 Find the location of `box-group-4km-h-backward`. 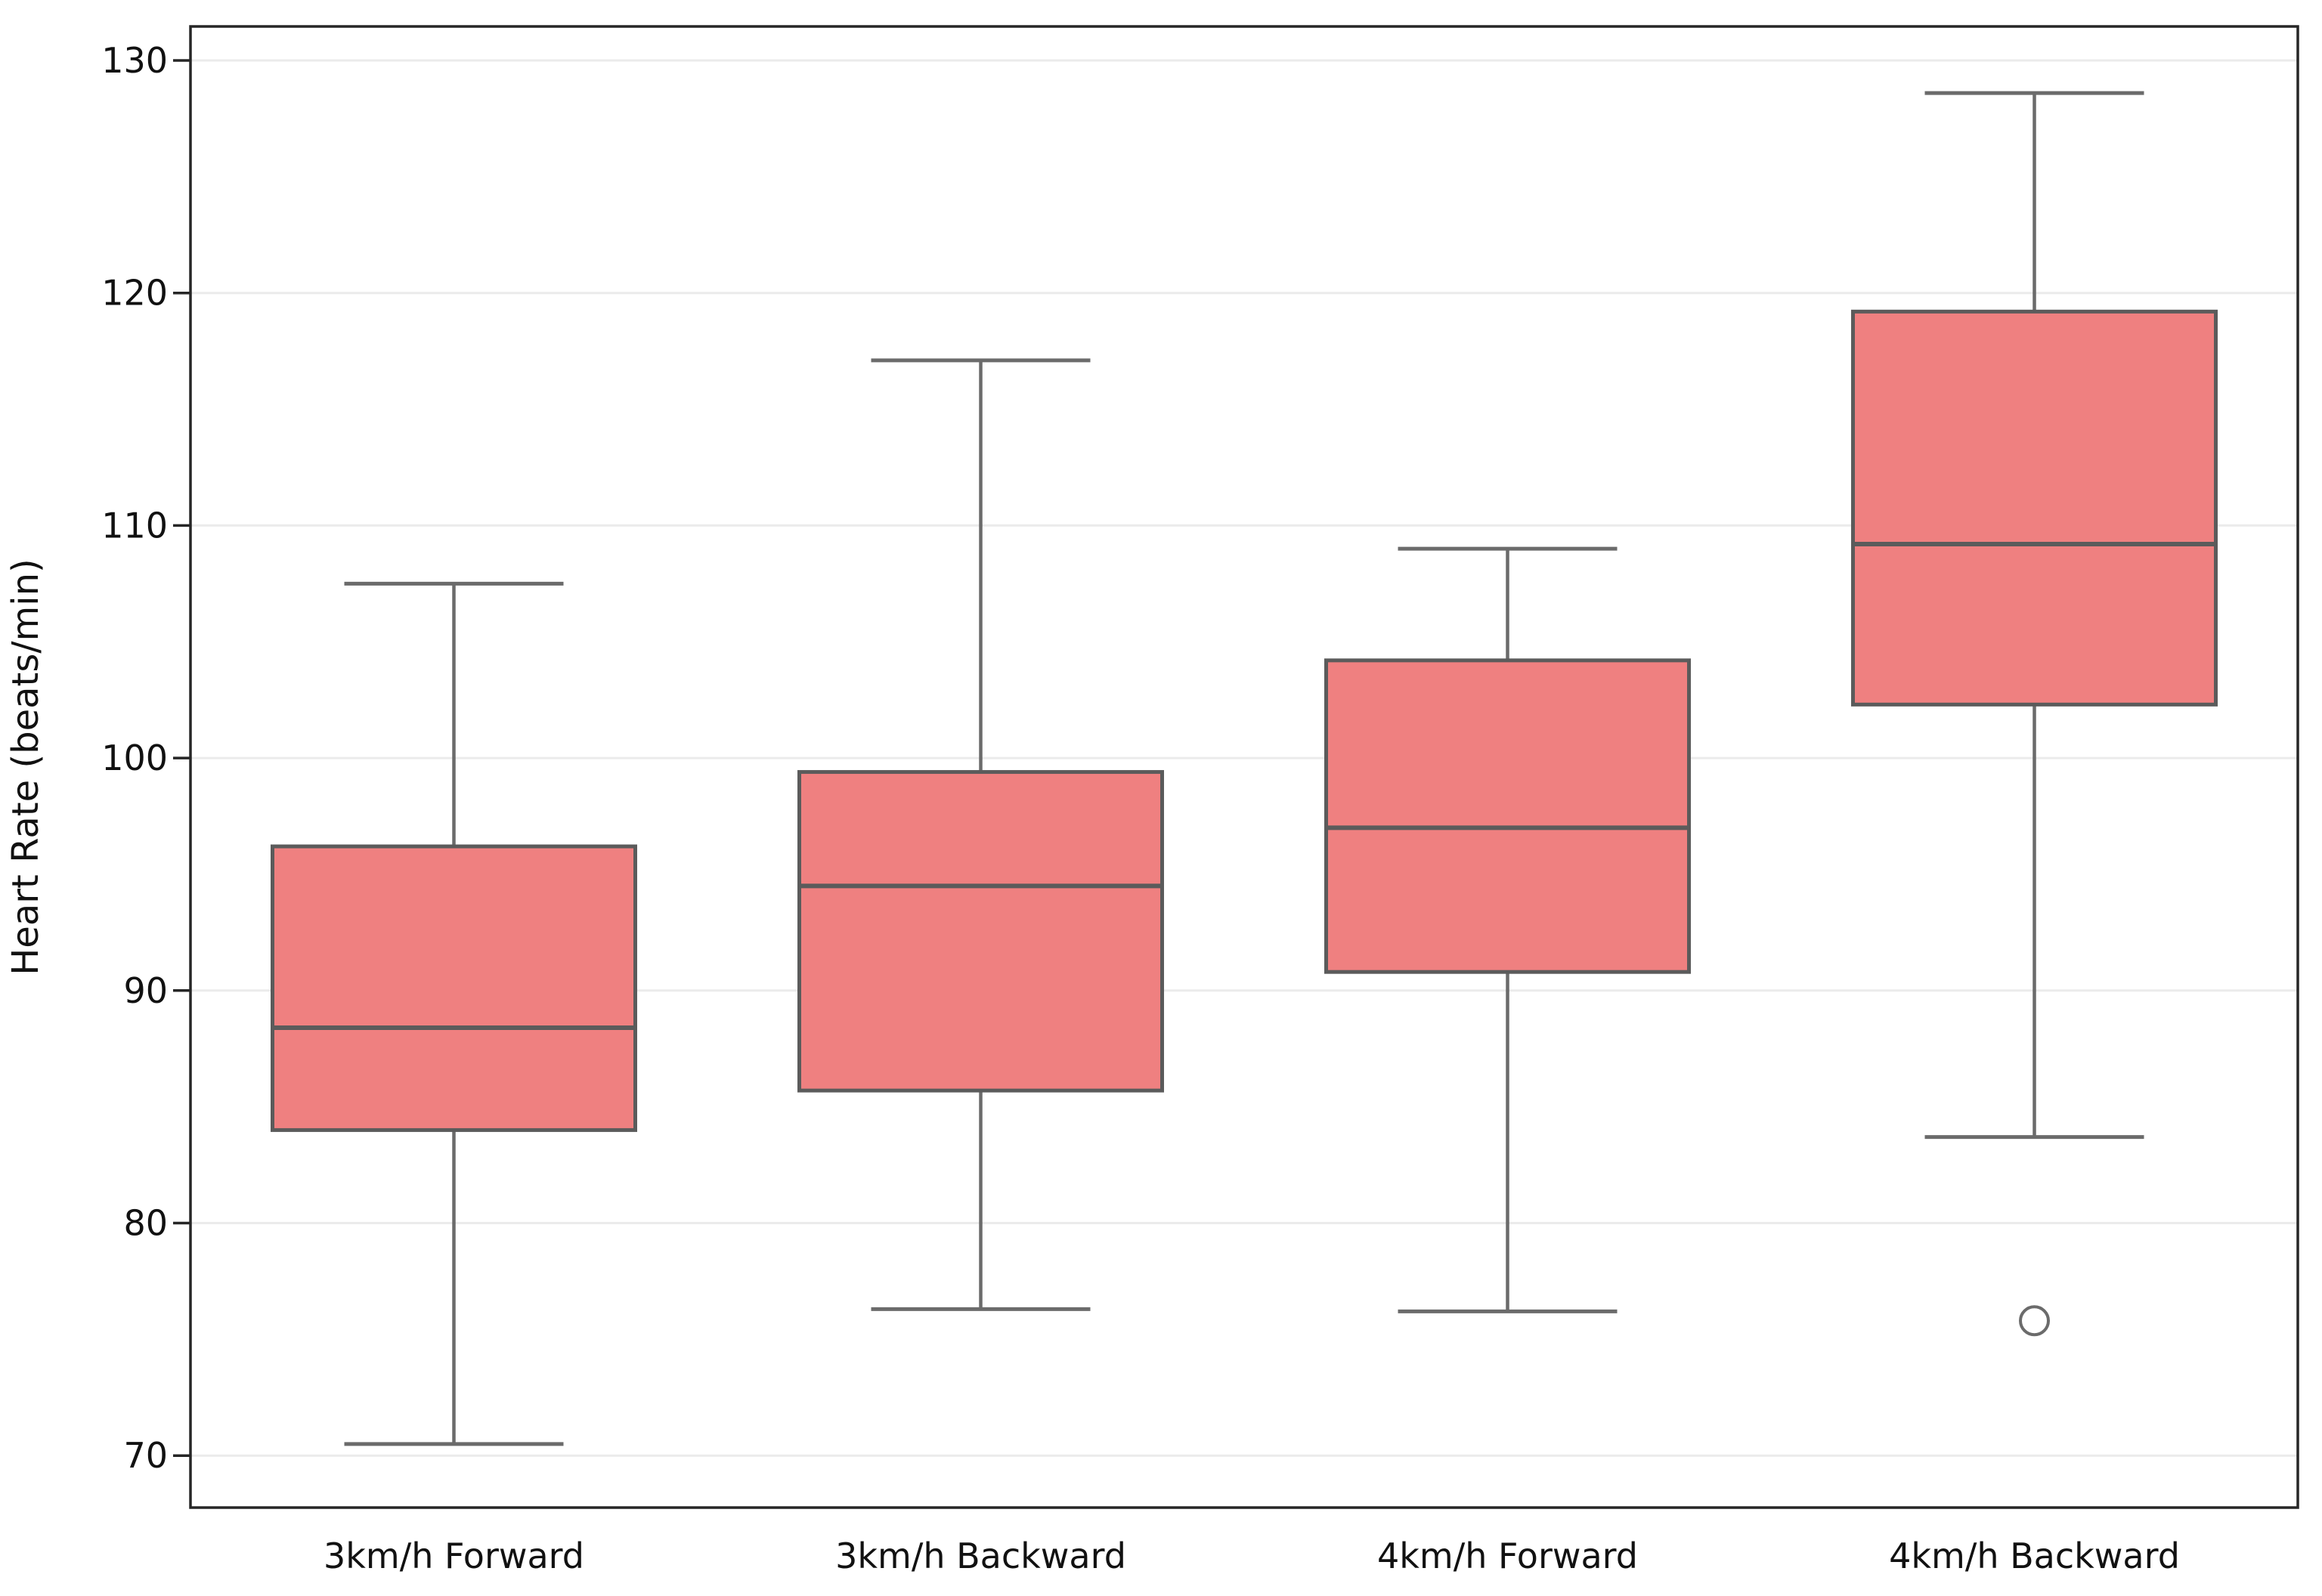

box-group-4km-h-backward is located at coordinates (2034, 714).